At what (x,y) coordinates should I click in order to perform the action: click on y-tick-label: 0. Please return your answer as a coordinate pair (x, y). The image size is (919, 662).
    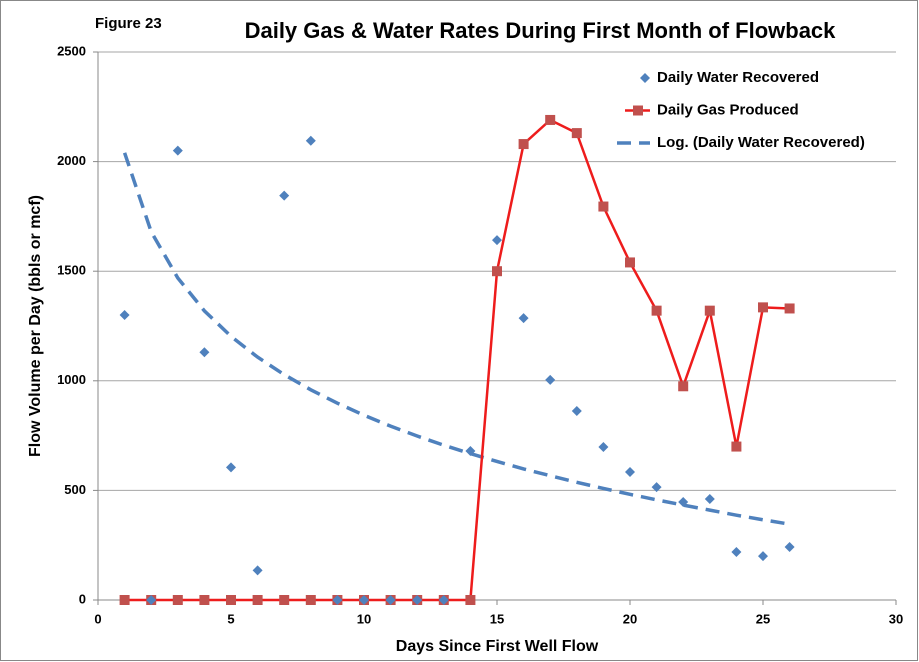
    Looking at the image, I should click on (82, 598).